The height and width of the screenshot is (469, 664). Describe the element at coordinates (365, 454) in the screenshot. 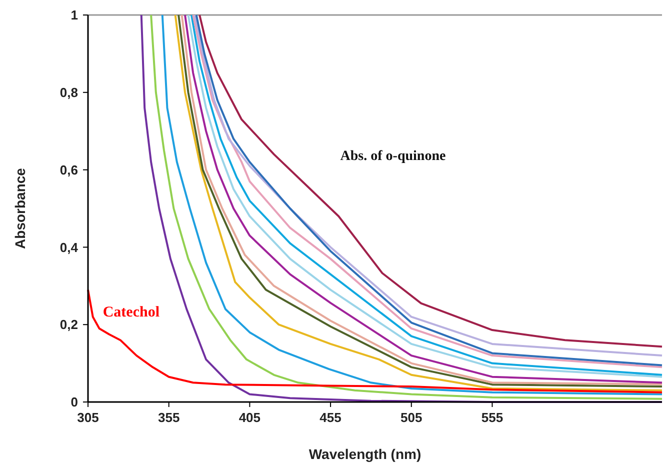

I see `x-axis-title: Wavelength (nm)` at that location.